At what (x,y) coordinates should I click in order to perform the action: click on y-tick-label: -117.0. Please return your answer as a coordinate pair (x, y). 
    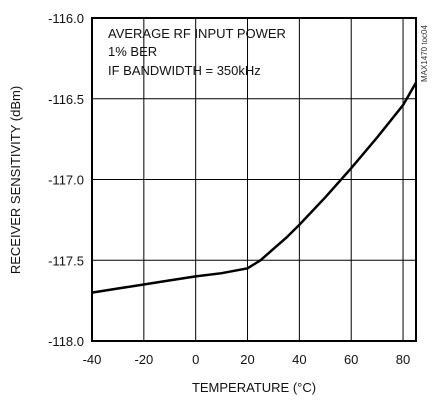
    Looking at the image, I should click on (66, 180).